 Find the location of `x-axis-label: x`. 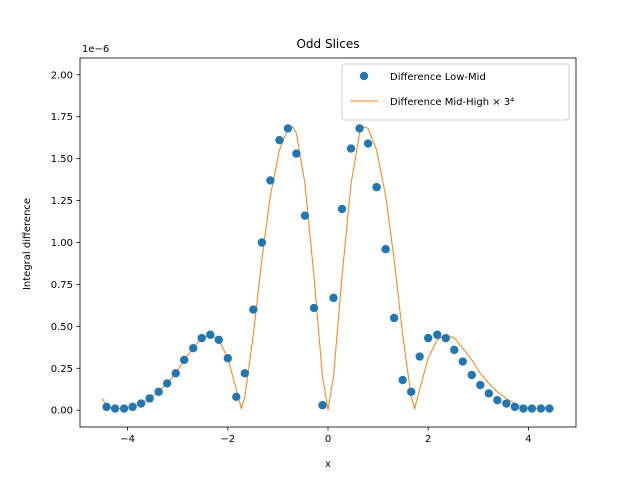

x-axis-label: x is located at coordinates (328, 464).